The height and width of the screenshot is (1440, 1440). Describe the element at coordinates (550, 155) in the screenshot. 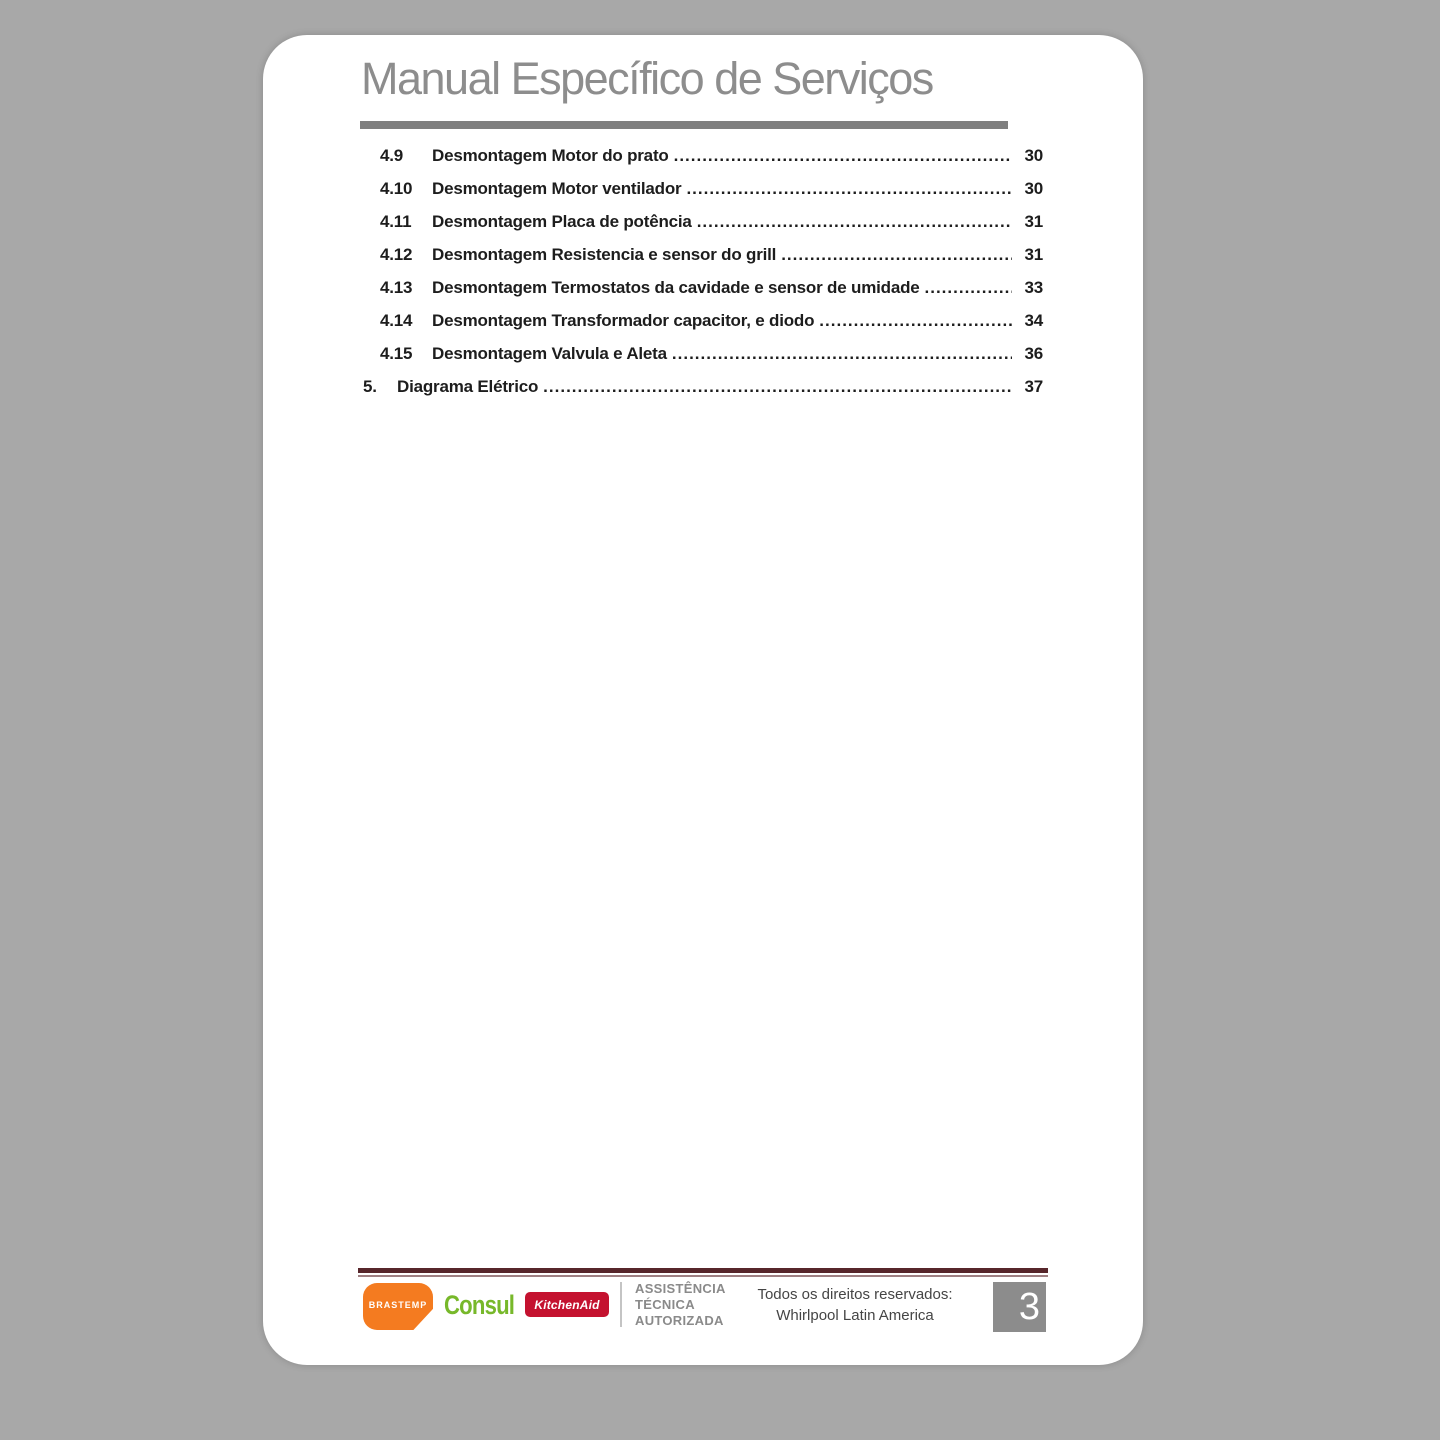

I see `toc-entry-label: Desmontagem Motor do prato` at that location.